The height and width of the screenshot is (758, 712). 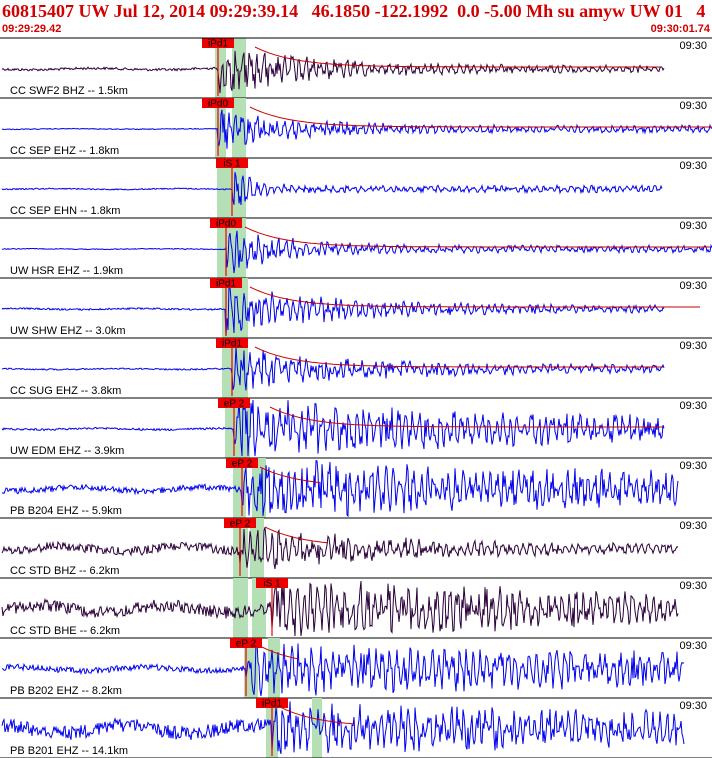 What do you see at coordinates (64, 571) in the screenshot?
I see `station-label: CC STD BHZ -- 6.2km` at bounding box center [64, 571].